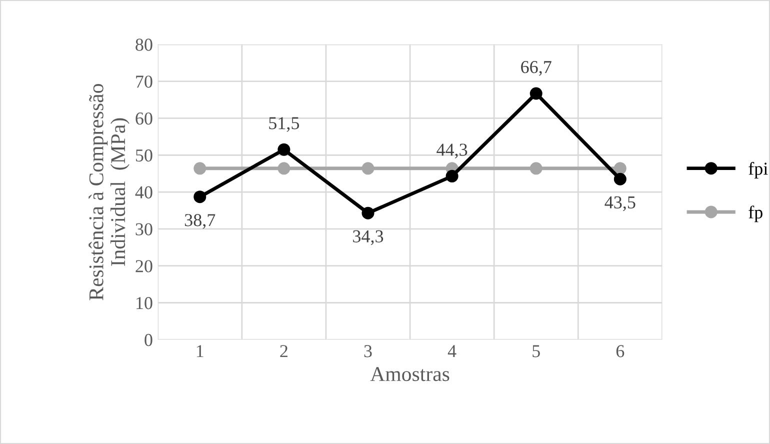 Image resolution: width=770 pixels, height=444 pixels. Describe the element at coordinates (452, 151) in the screenshot. I see `data-label: 44,3` at that location.